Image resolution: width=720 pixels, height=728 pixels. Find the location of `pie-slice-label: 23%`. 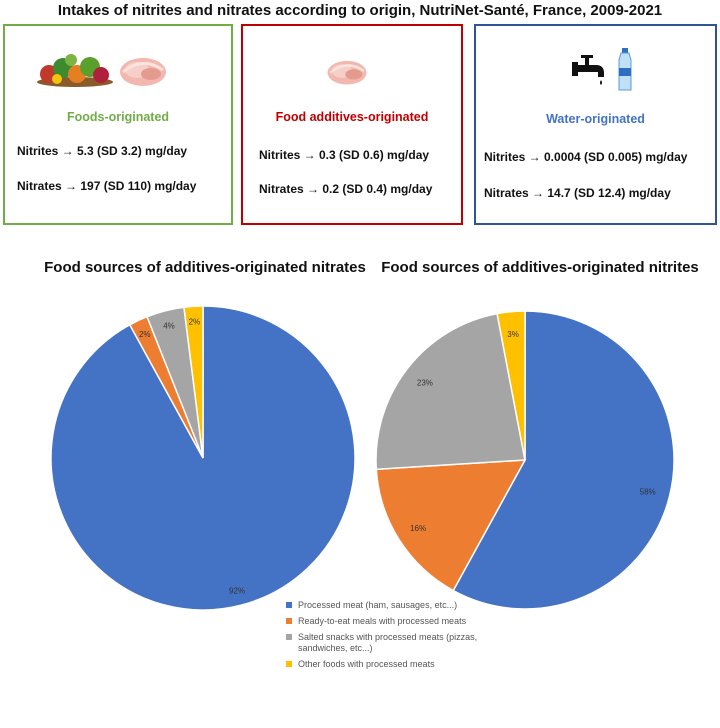

pie-slice-label: 23% is located at coordinates (425, 382).